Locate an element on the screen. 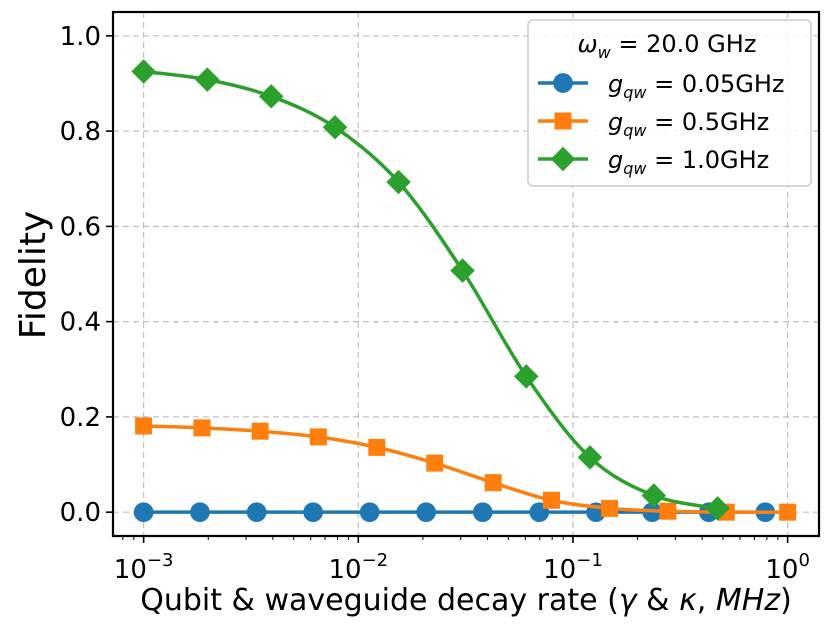  x-label-amp: & is located at coordinates (658, 600).